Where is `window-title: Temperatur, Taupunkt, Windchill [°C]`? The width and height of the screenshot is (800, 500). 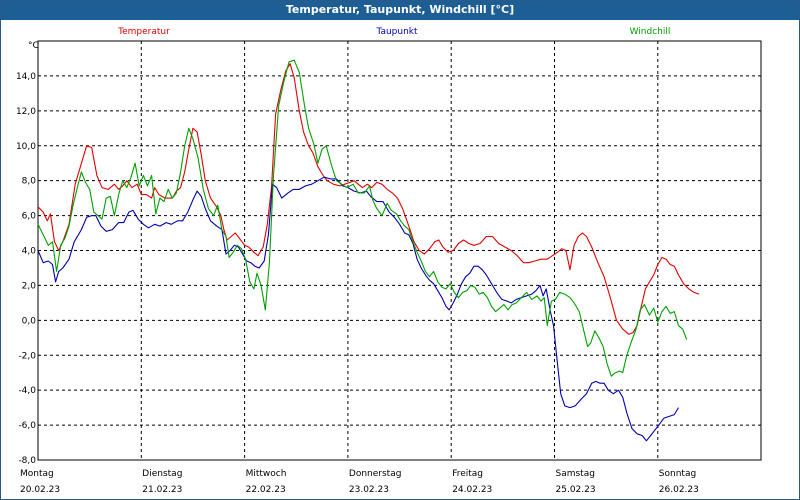
window-title: Temperatur, Taupunkt, Windchill [°C] is located at coordinates (400, 10).